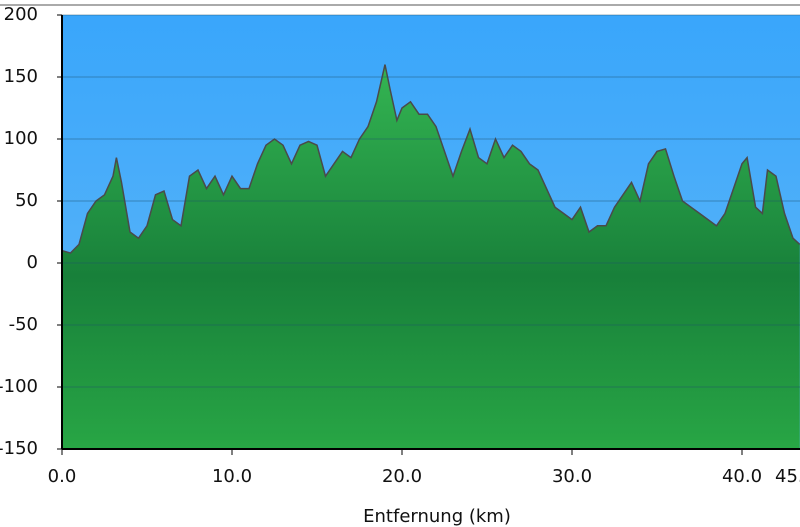 This screenshot has width=800, height=527. Describe the element at coordinates (402, 476) in the screenshot. I see `x-tick-label: 20.0` at that location.